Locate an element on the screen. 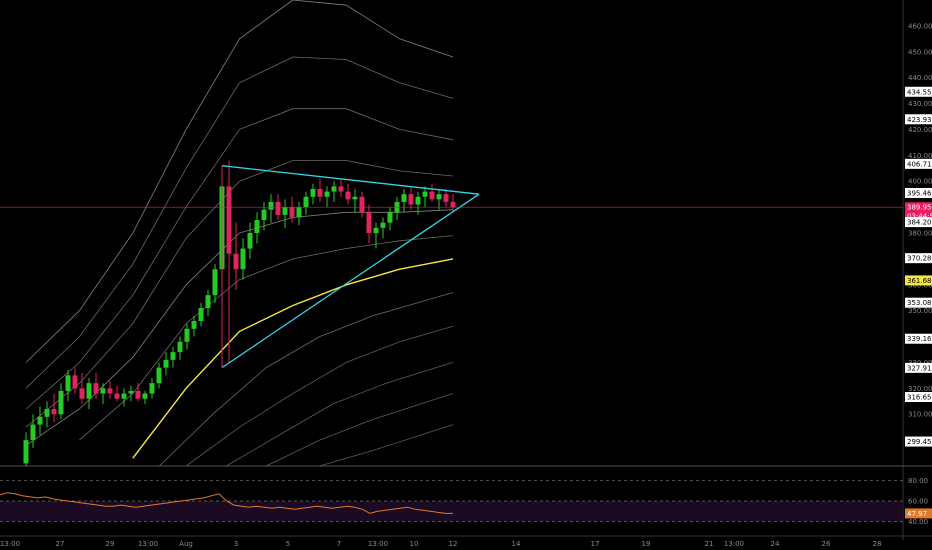  price-badge-label: 423.93 is located at coordinates (919, 120).